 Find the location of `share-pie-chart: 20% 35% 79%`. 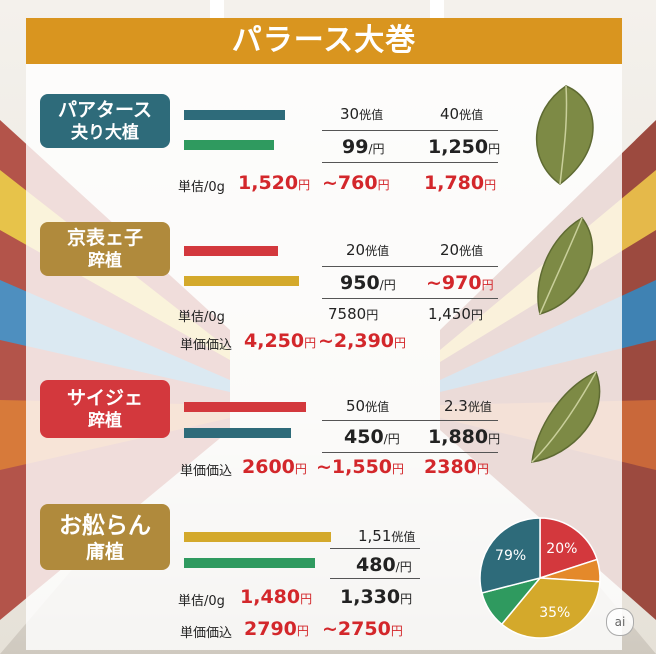

share-pie-chart: 20% 35% 79% is located at coordinates (540, 578).